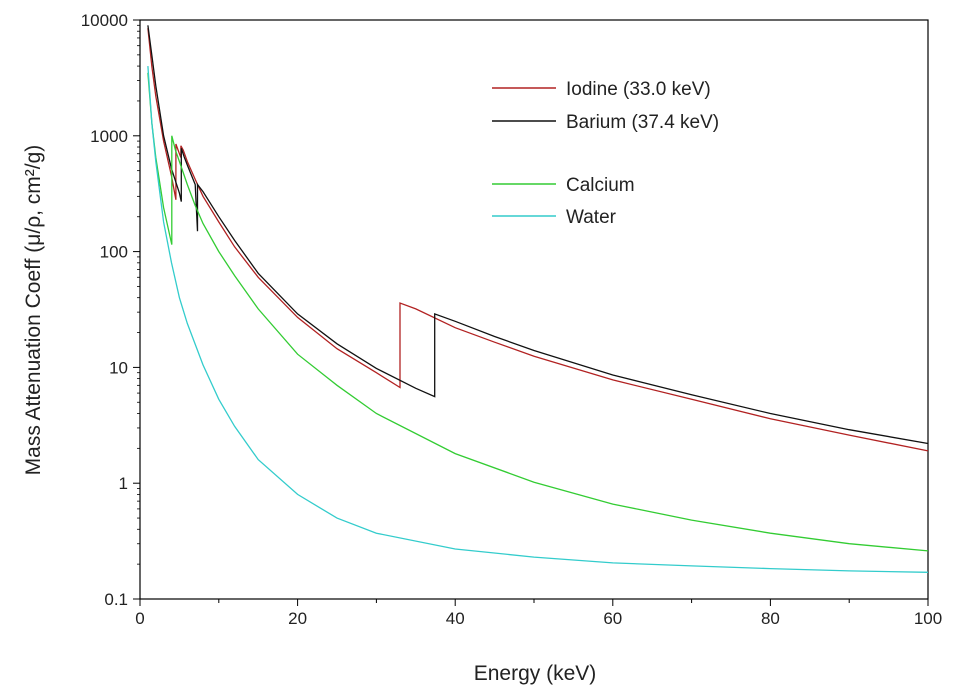 The image size is (953, 693). What do you see at coordinates (770, 618) in the screenshot?
I see `x-tick-label: 80` at bounding box center [770, 618].